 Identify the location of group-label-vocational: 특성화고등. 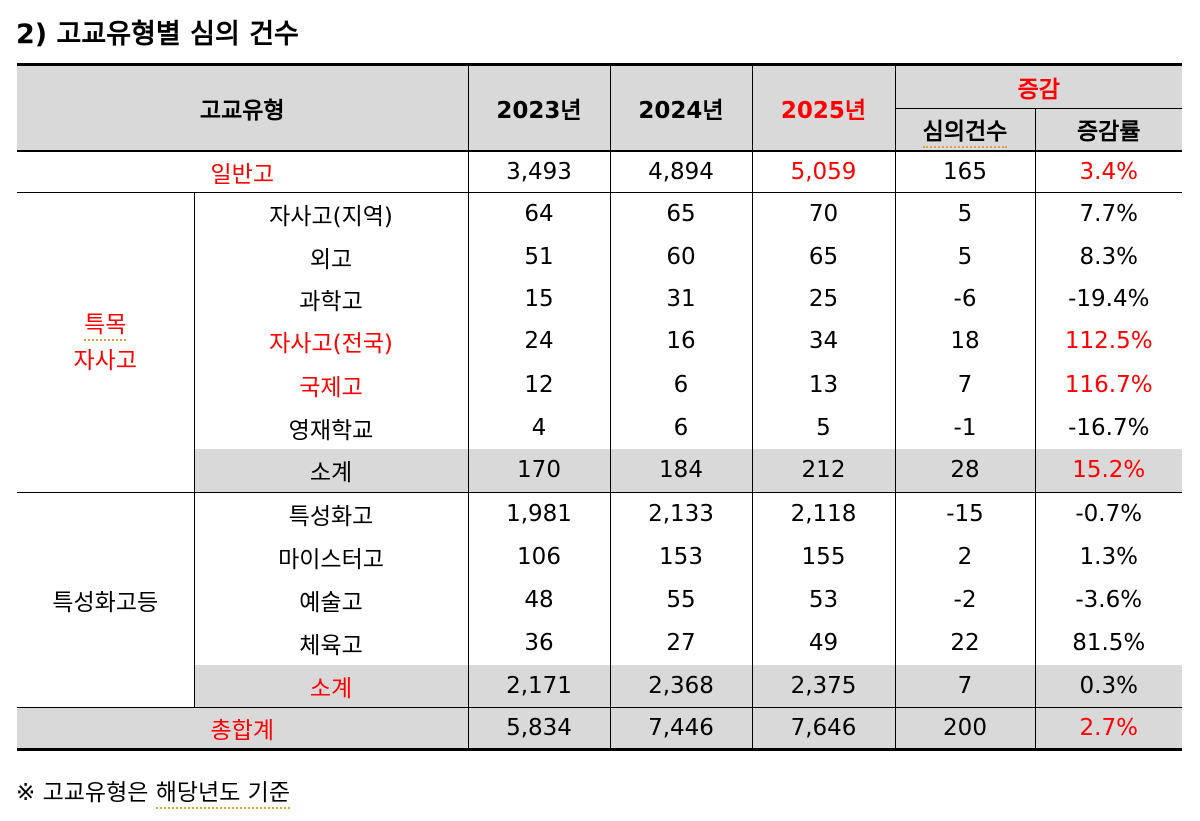
(106, 600).